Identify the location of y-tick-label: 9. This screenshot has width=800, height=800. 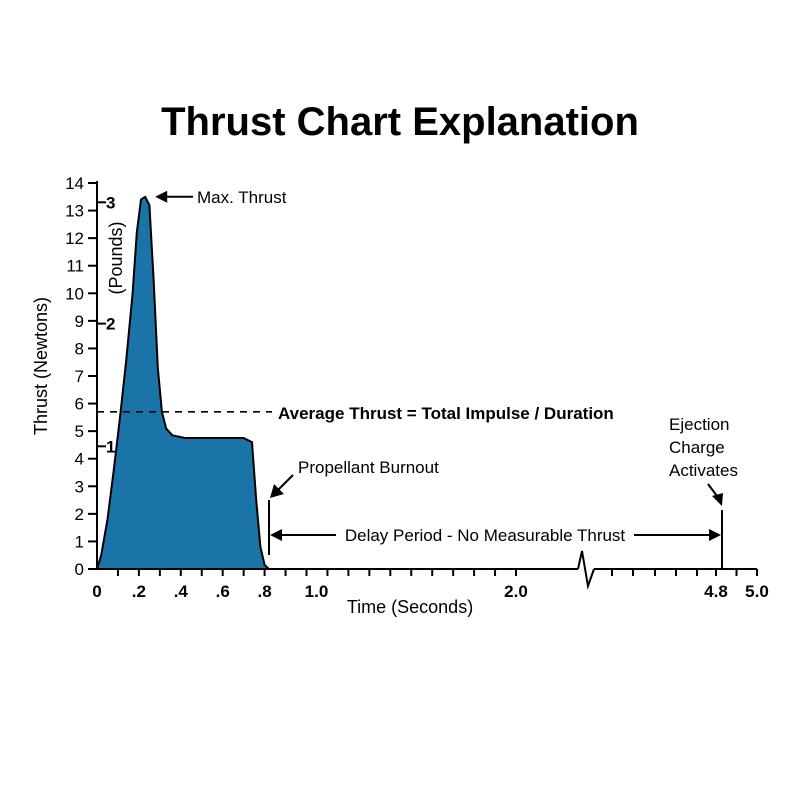
(79, 321).